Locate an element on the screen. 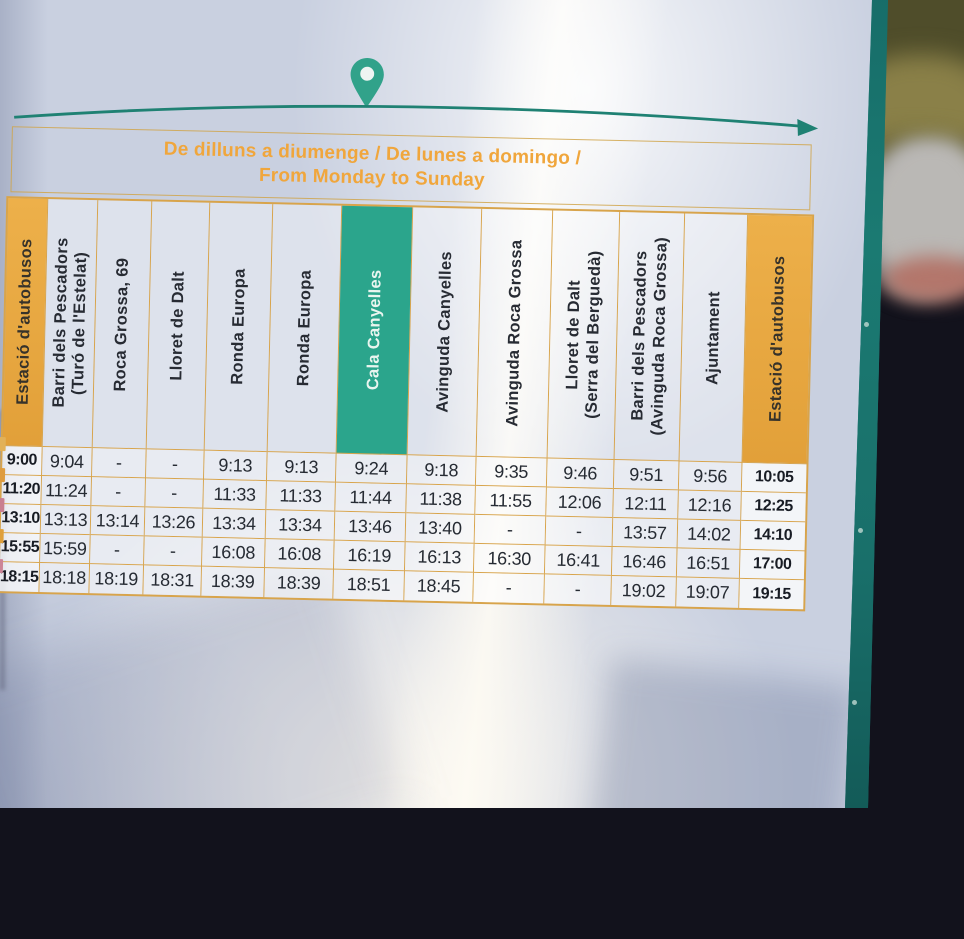 The width and height of the screenshot is (964, 939). timetable-column: Avinguda Roca Grossa 9:35 11:55-16:30- is located at coordinates (513, 406).